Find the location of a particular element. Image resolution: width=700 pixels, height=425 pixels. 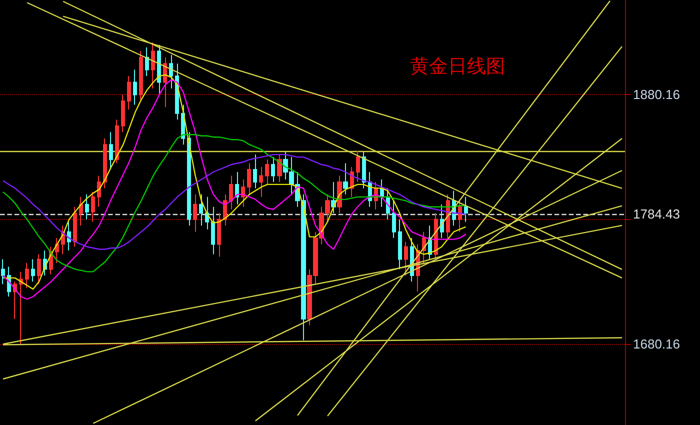

y-tick-label: 1880.16 is located at coordinates (656, 94).